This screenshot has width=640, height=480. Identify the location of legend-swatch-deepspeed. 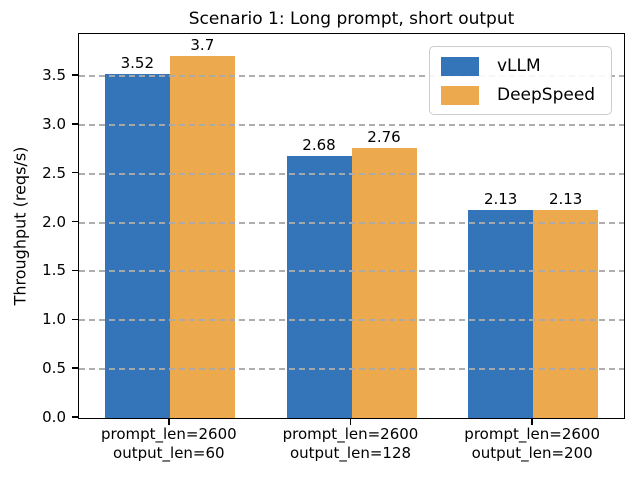
(460, 95).